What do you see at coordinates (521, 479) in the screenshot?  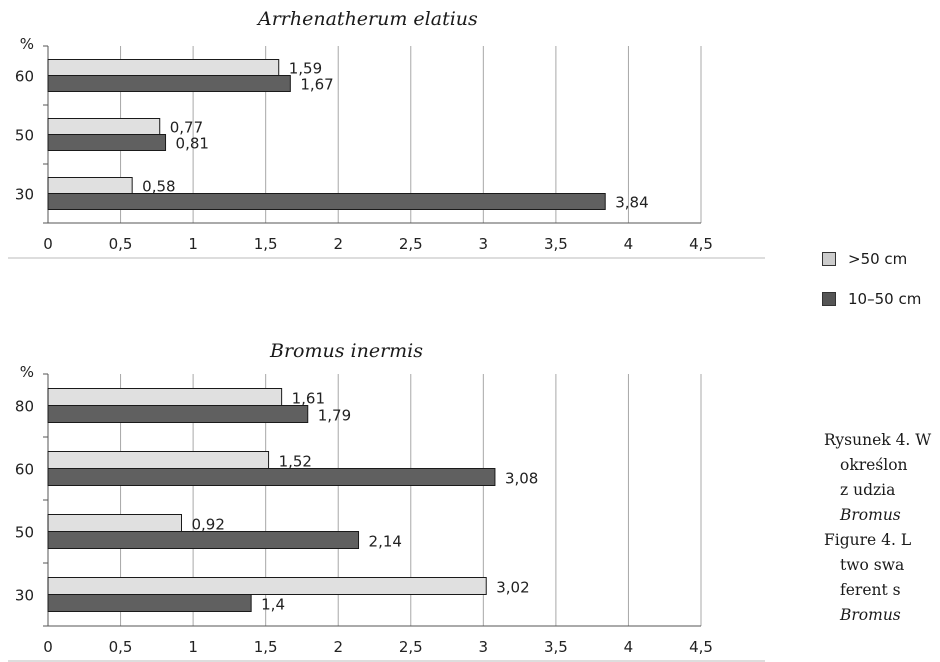 I see `data-label: 3,08` at bounding box center [521, 479].